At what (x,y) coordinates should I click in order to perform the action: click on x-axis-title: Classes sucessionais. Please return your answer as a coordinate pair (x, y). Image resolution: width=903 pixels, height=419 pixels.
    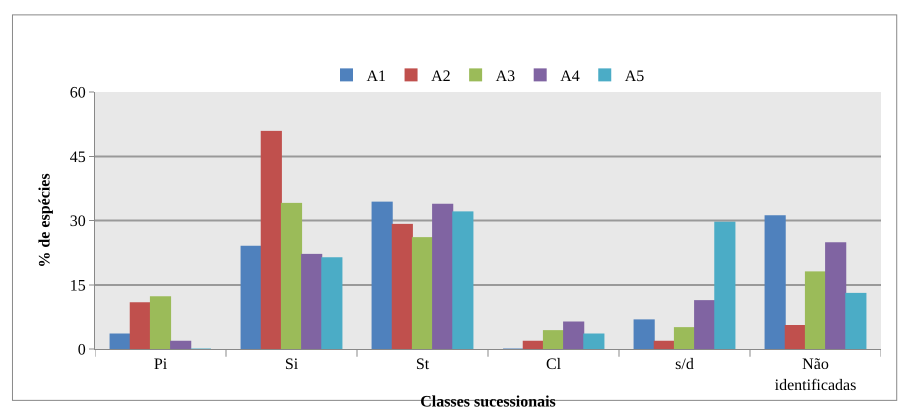
    Looking at the image, I should click on (488, 402).